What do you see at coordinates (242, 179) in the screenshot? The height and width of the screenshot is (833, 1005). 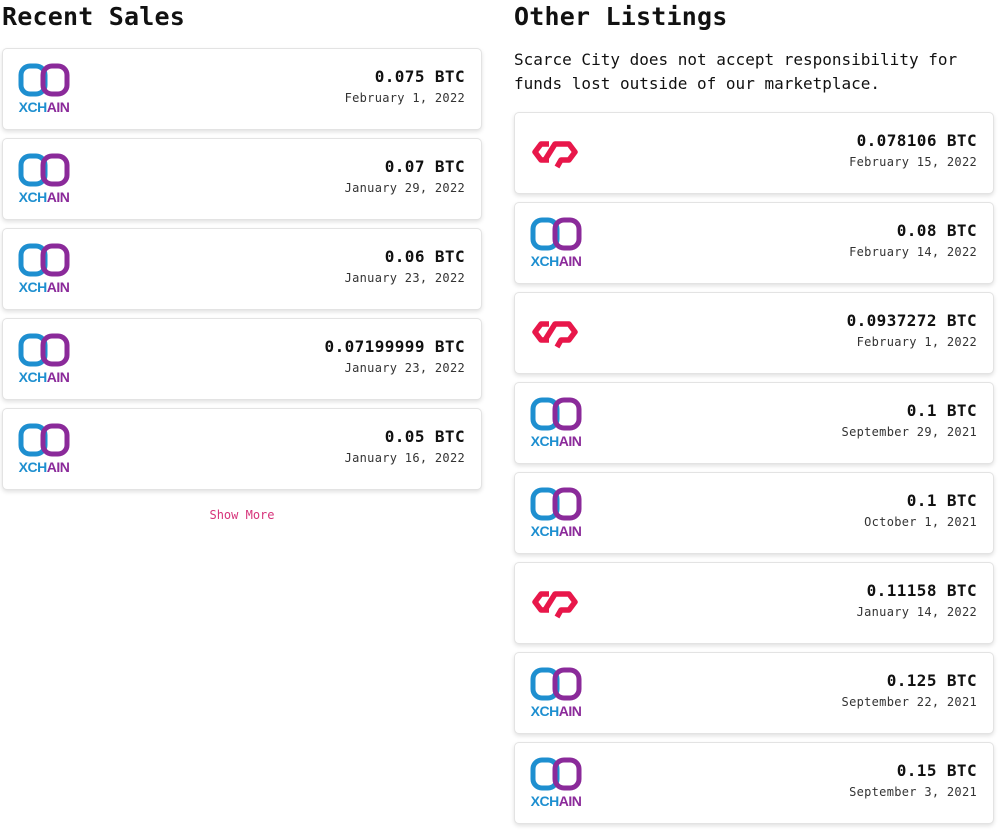 I see `recent-sale-card: XCHAIN 0.07 BTC January 29, 2022` at bounding box center [242, 179].